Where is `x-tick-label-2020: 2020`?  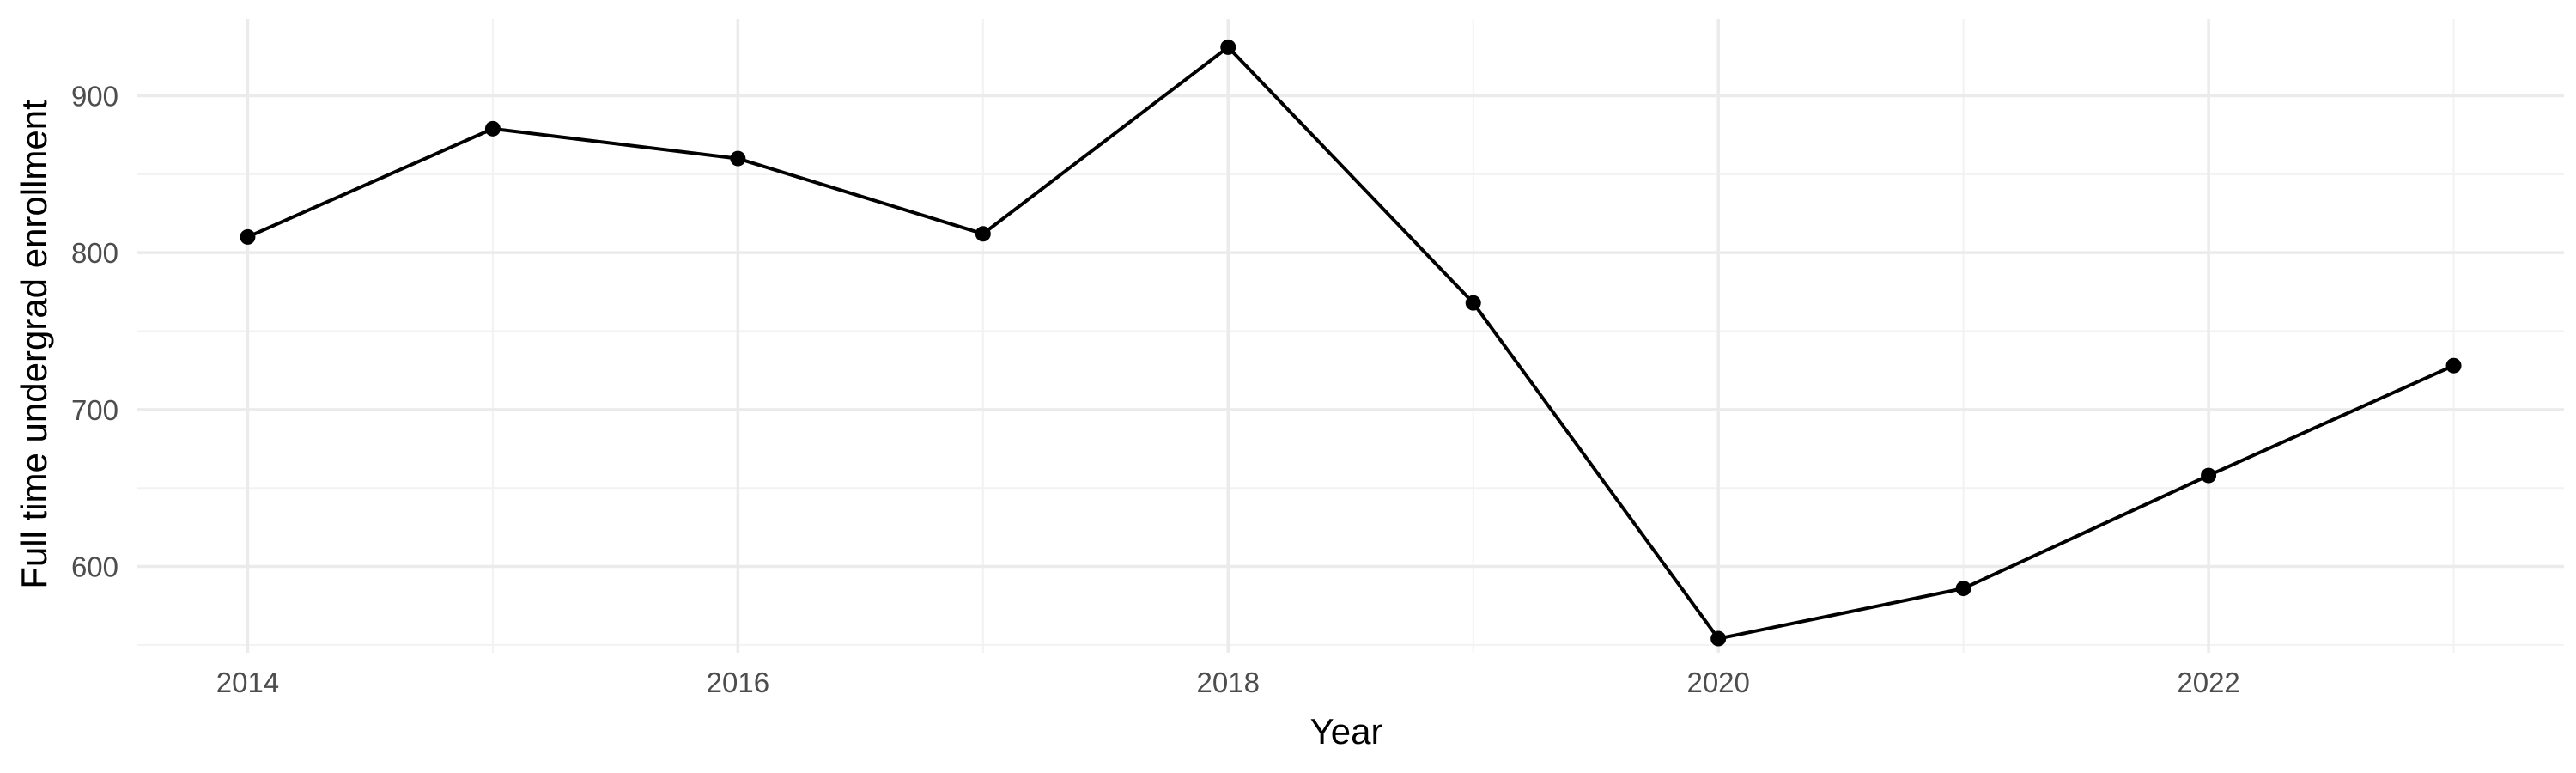
x-tick-label-2020: 2020 is located at coordinates (1718, 682).